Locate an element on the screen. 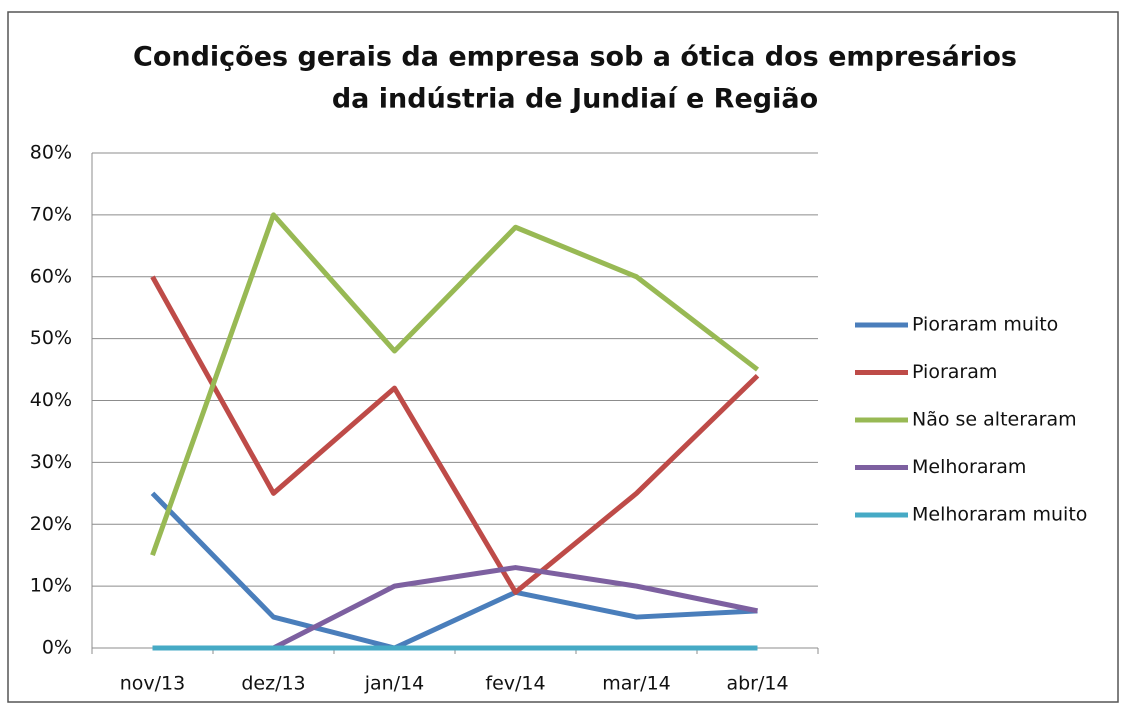 The width and height of the screenshot is (1130, 711). y-tick-label: 70% is located at coordinates (51, 214).